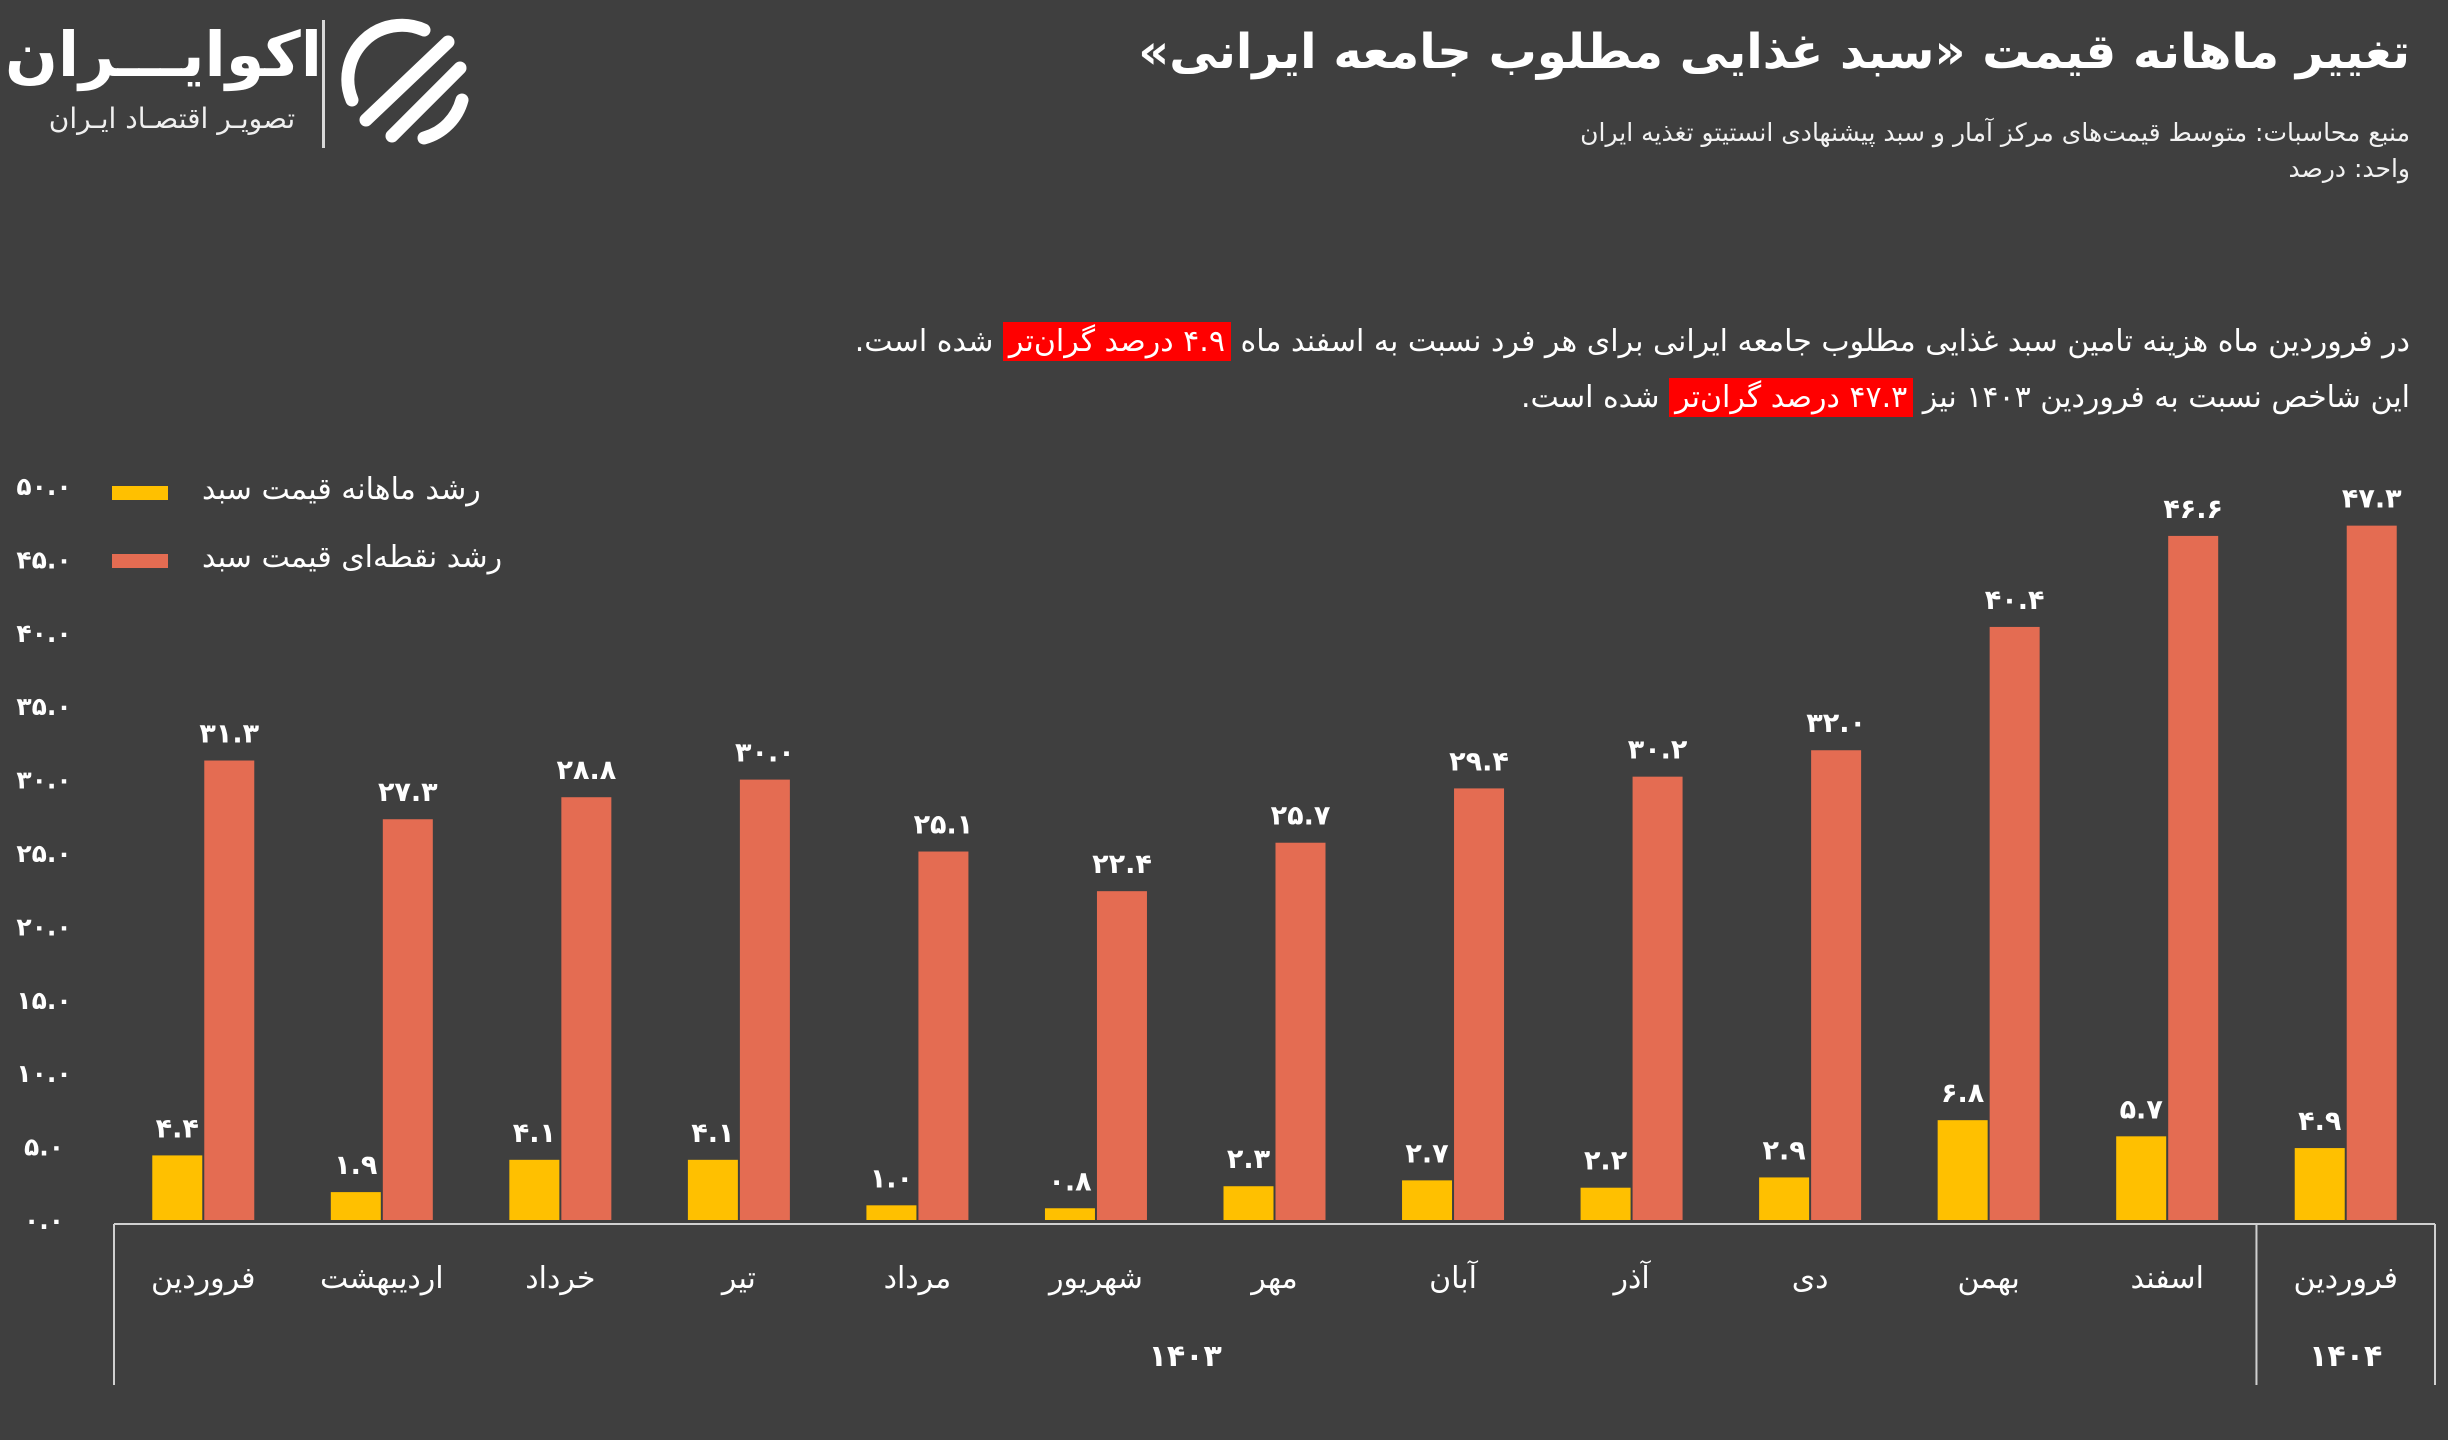  I want to click on monthly-value-label: ۱.۹, so click(355, 1165).